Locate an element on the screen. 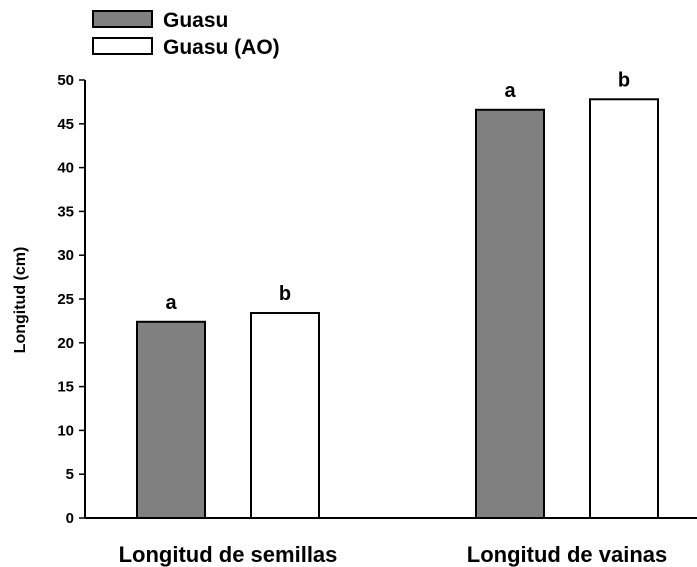 The height and width of the screenshot is (567, 697). y-tick-label: 25 is located at coordinates (65, 299).